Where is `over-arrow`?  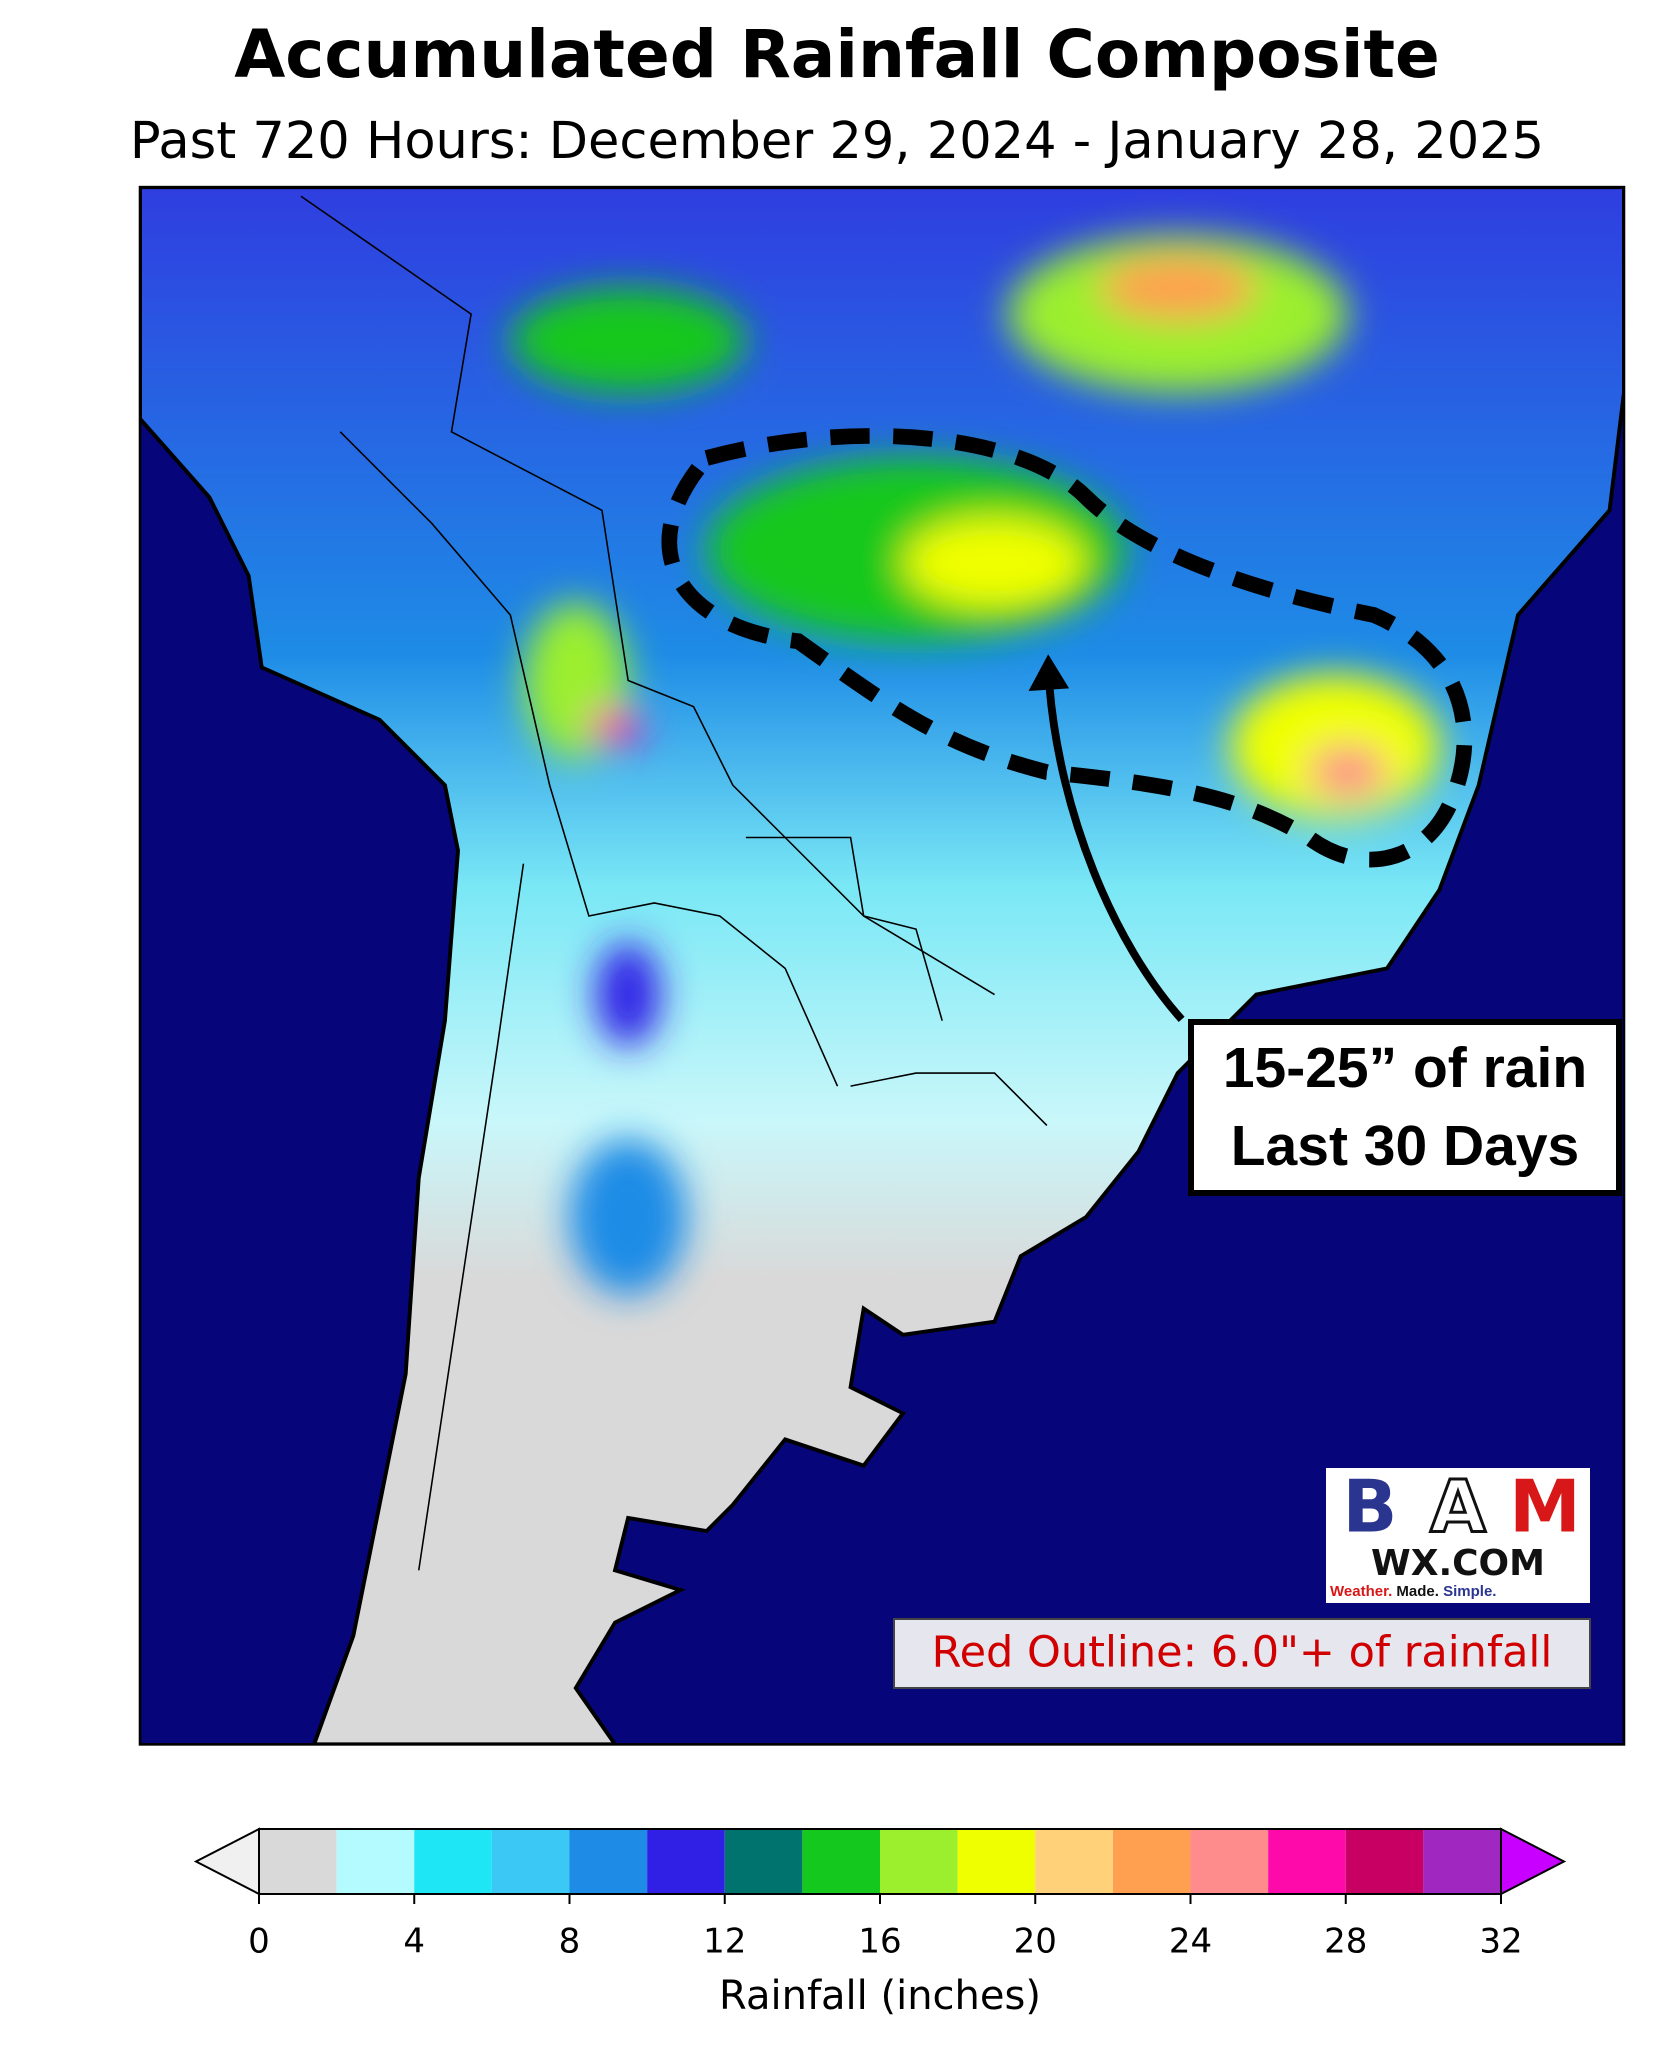 over-arrow is located at coordinates (1533, 1861).